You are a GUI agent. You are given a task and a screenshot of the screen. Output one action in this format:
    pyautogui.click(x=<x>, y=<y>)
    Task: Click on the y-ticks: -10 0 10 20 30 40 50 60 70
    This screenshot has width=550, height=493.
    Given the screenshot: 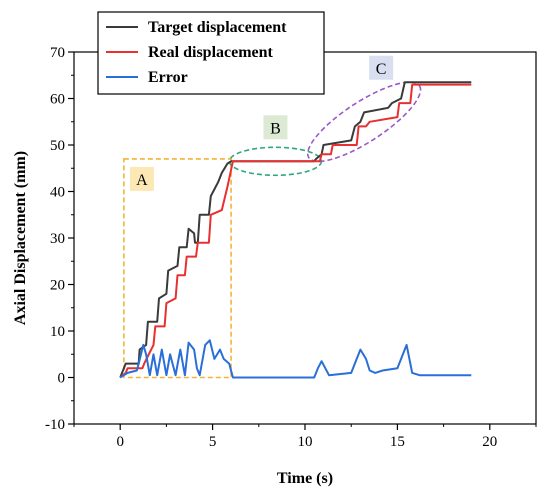 What is the action you would take?
    pyautogui.click(x=59, y=239)
    